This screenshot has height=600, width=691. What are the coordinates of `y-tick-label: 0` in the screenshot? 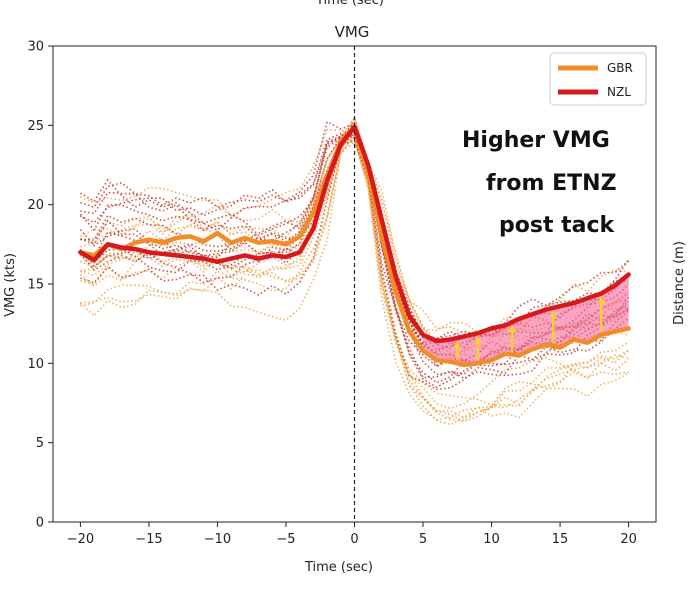 It's located at (40, 523).